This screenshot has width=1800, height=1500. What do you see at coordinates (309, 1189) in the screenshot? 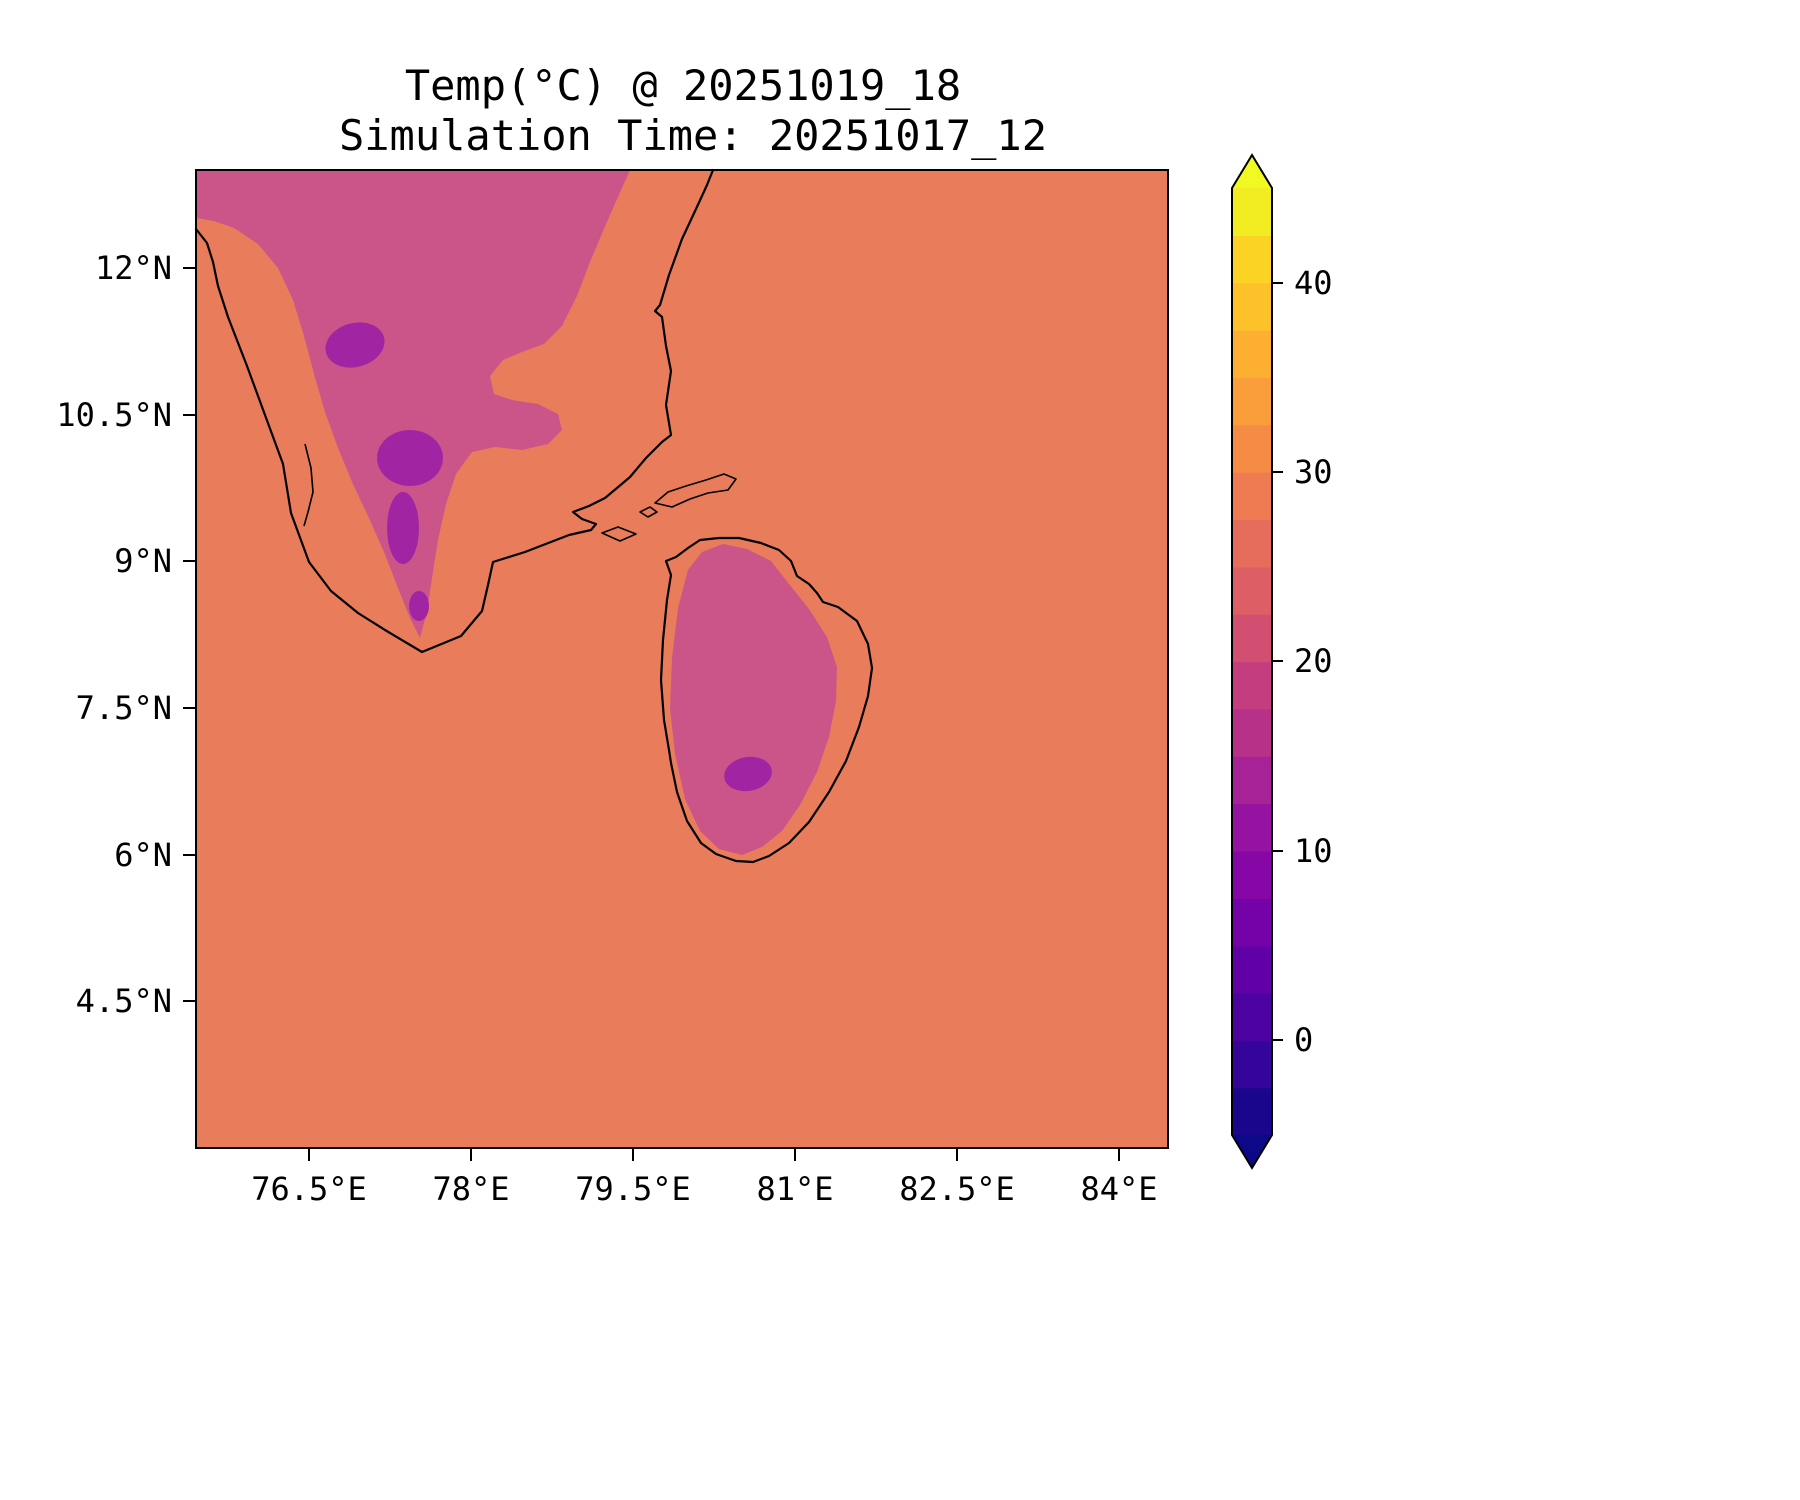
I see `x-tick-label: 76.5°E` at bounding box center [309, 1189].